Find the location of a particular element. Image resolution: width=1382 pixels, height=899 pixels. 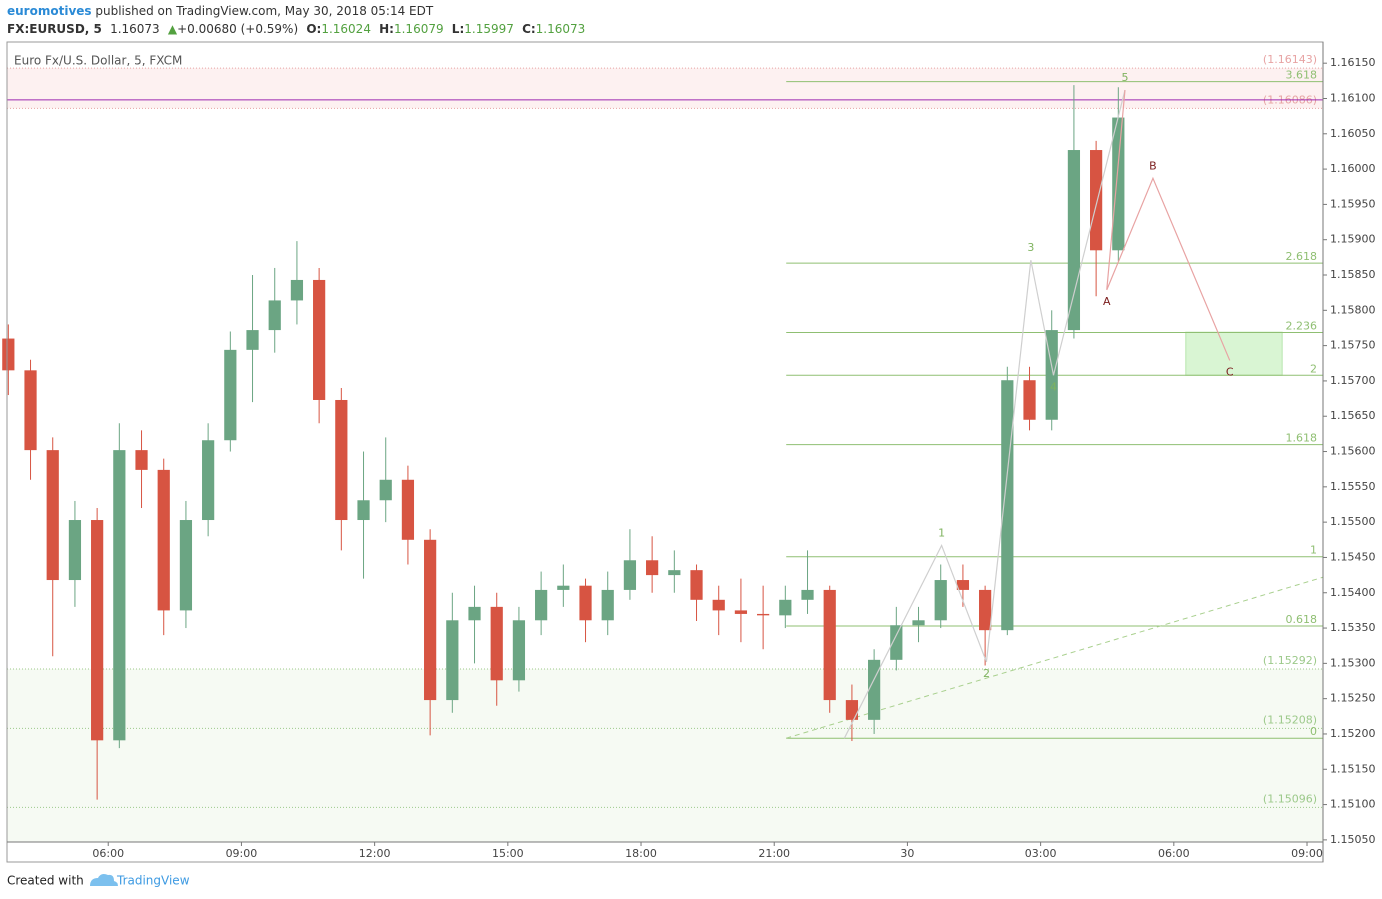

h-label: H: is located at coordinates (386, 29).